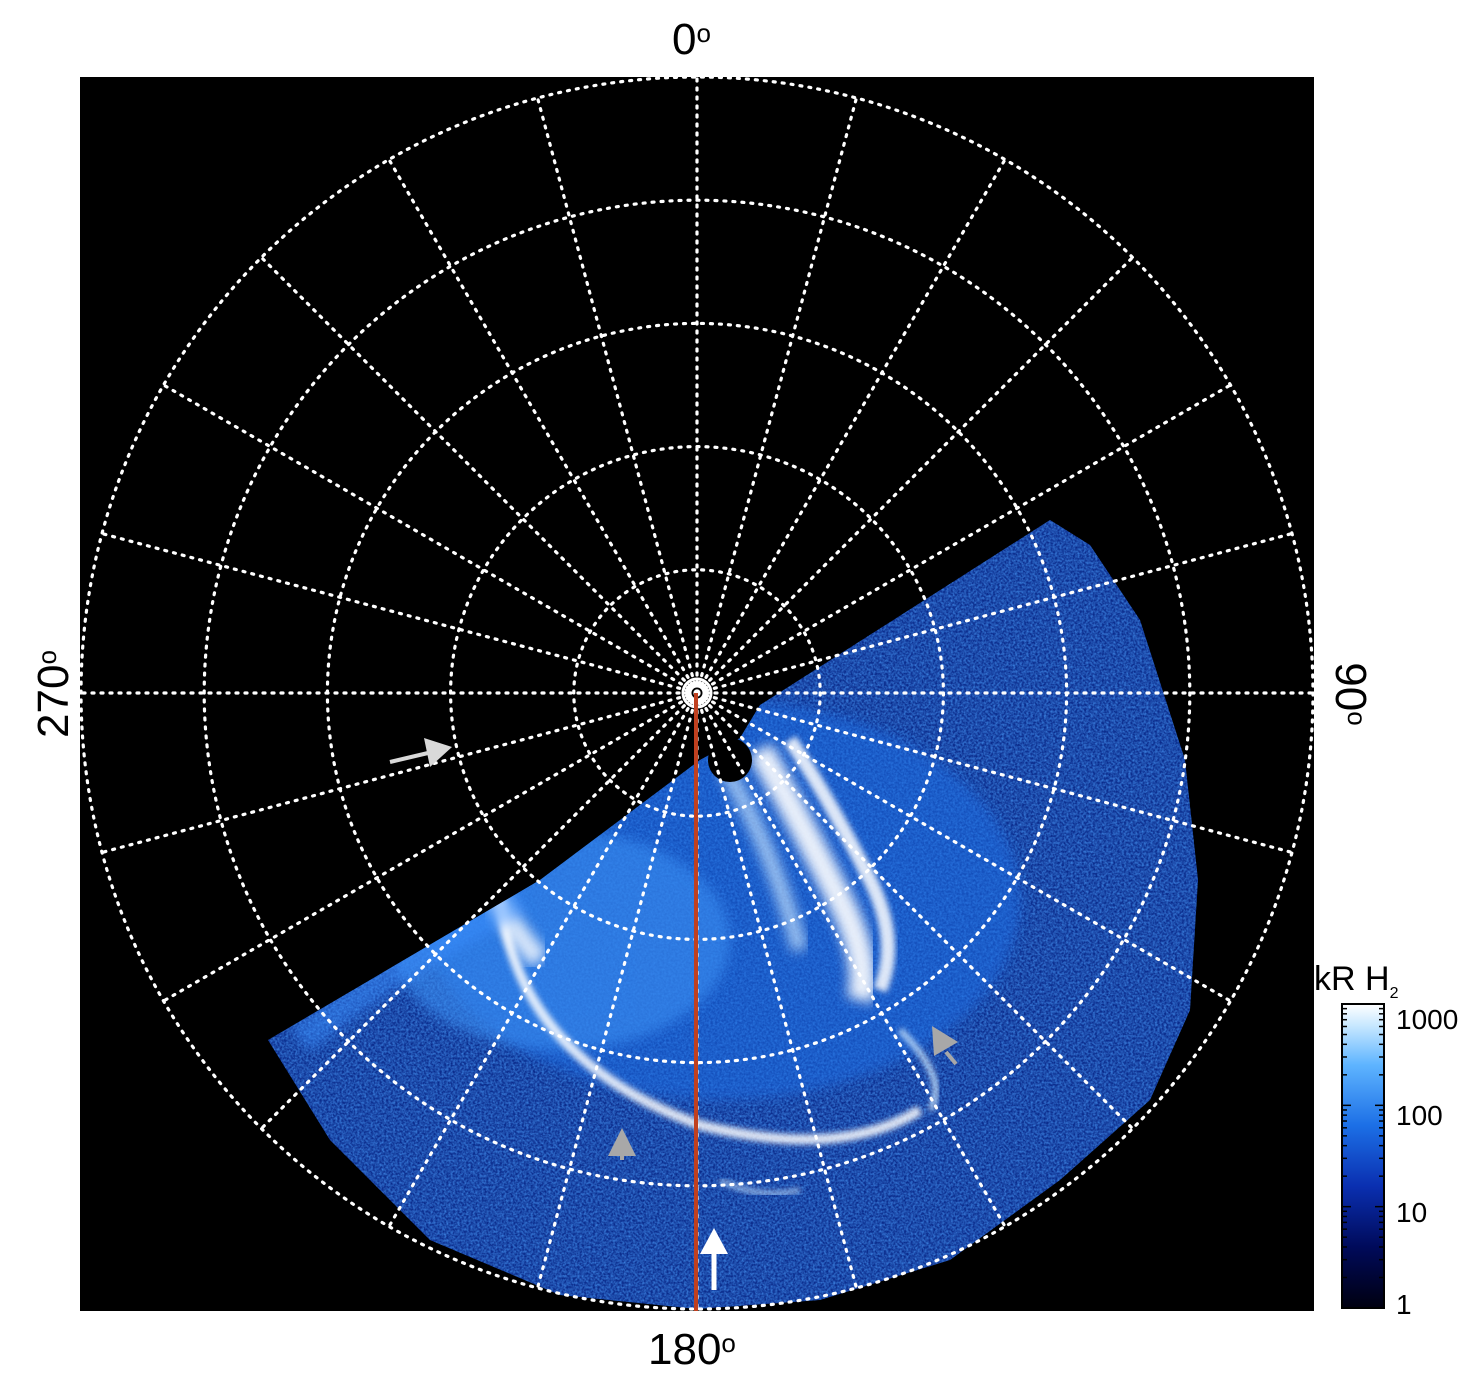  What do you see at coordinates (1356, 981) in the screenshot?
I see `colorbar-title: kR H2` at bounding box center [1356, 981].